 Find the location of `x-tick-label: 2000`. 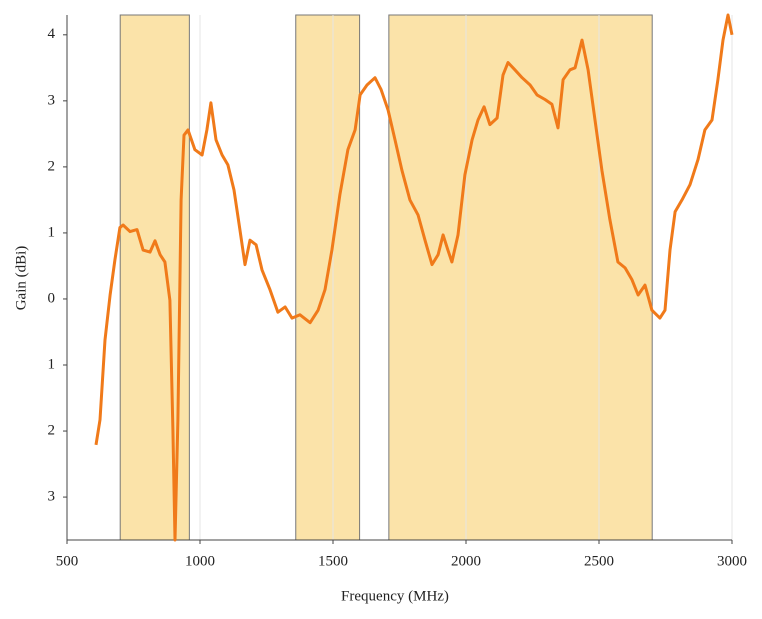

x-tick-label: 2000 is located at coordinates (466, 561).